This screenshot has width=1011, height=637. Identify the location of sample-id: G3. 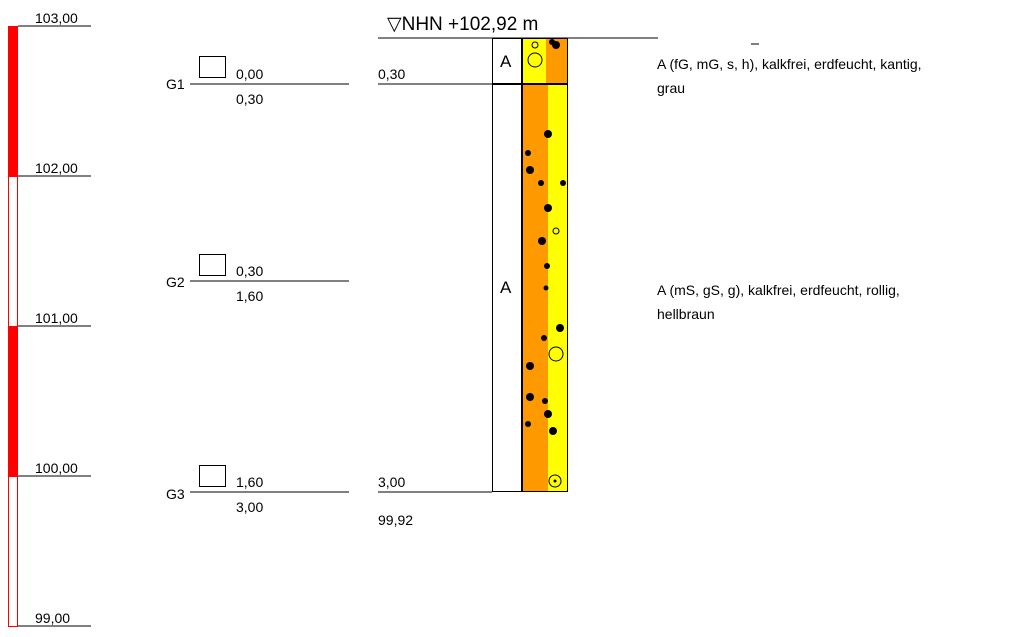
(175, 494).